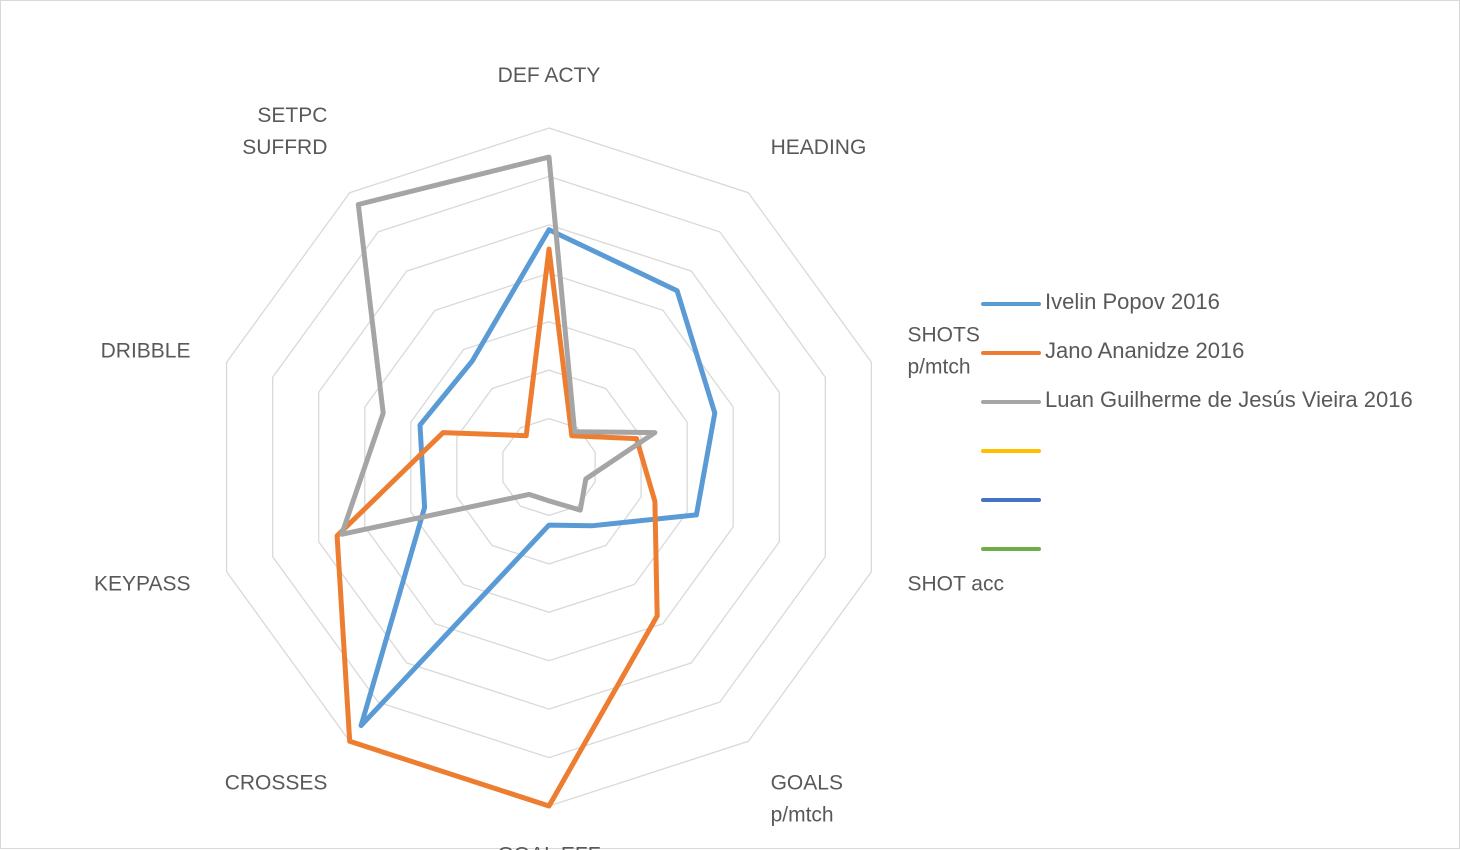 The height and width of the screenshot is (850, 1460). What do you see at coordinates (1145, 350) in the screenshot?
I see `legend-label: Jano Ananidze 2016` at bounding box center [1145, 350].